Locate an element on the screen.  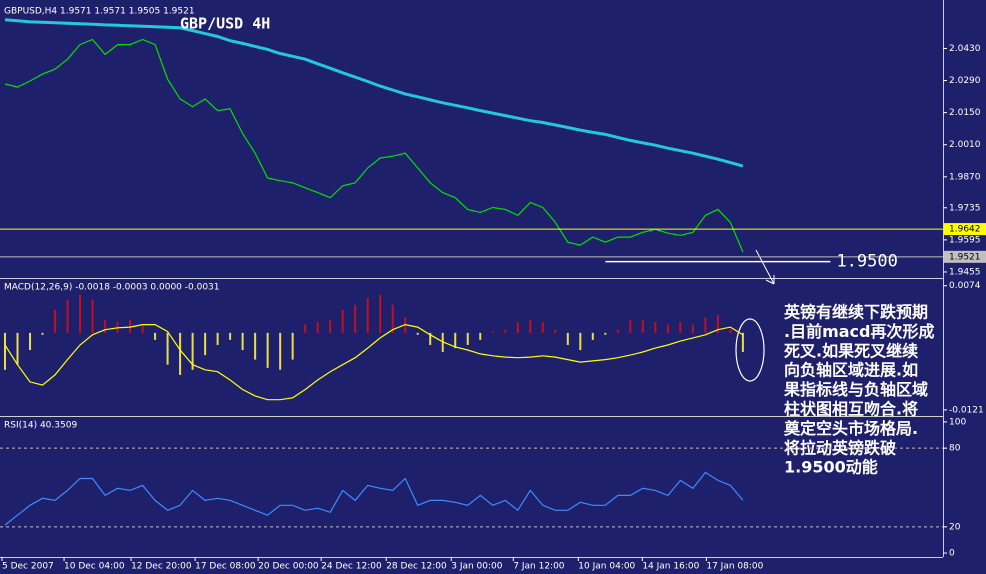
chart-title: GBP/USD 4H is located at coordinates (225, 24).